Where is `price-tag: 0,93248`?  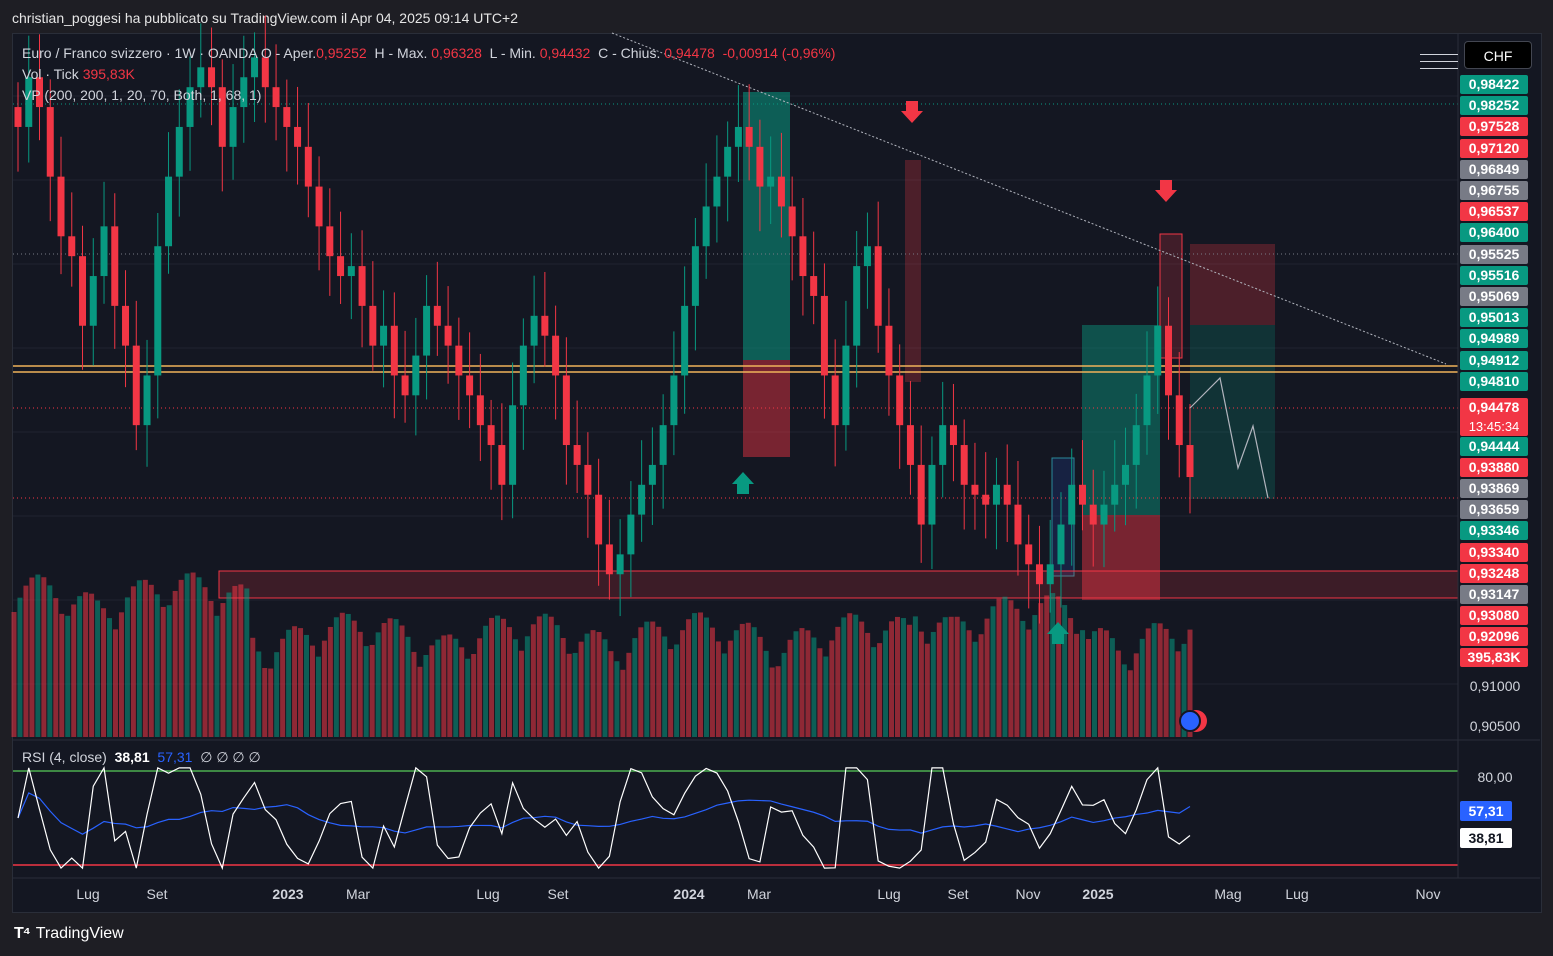
price-tag: 0,93248 is located at coordinates (1494, 573).